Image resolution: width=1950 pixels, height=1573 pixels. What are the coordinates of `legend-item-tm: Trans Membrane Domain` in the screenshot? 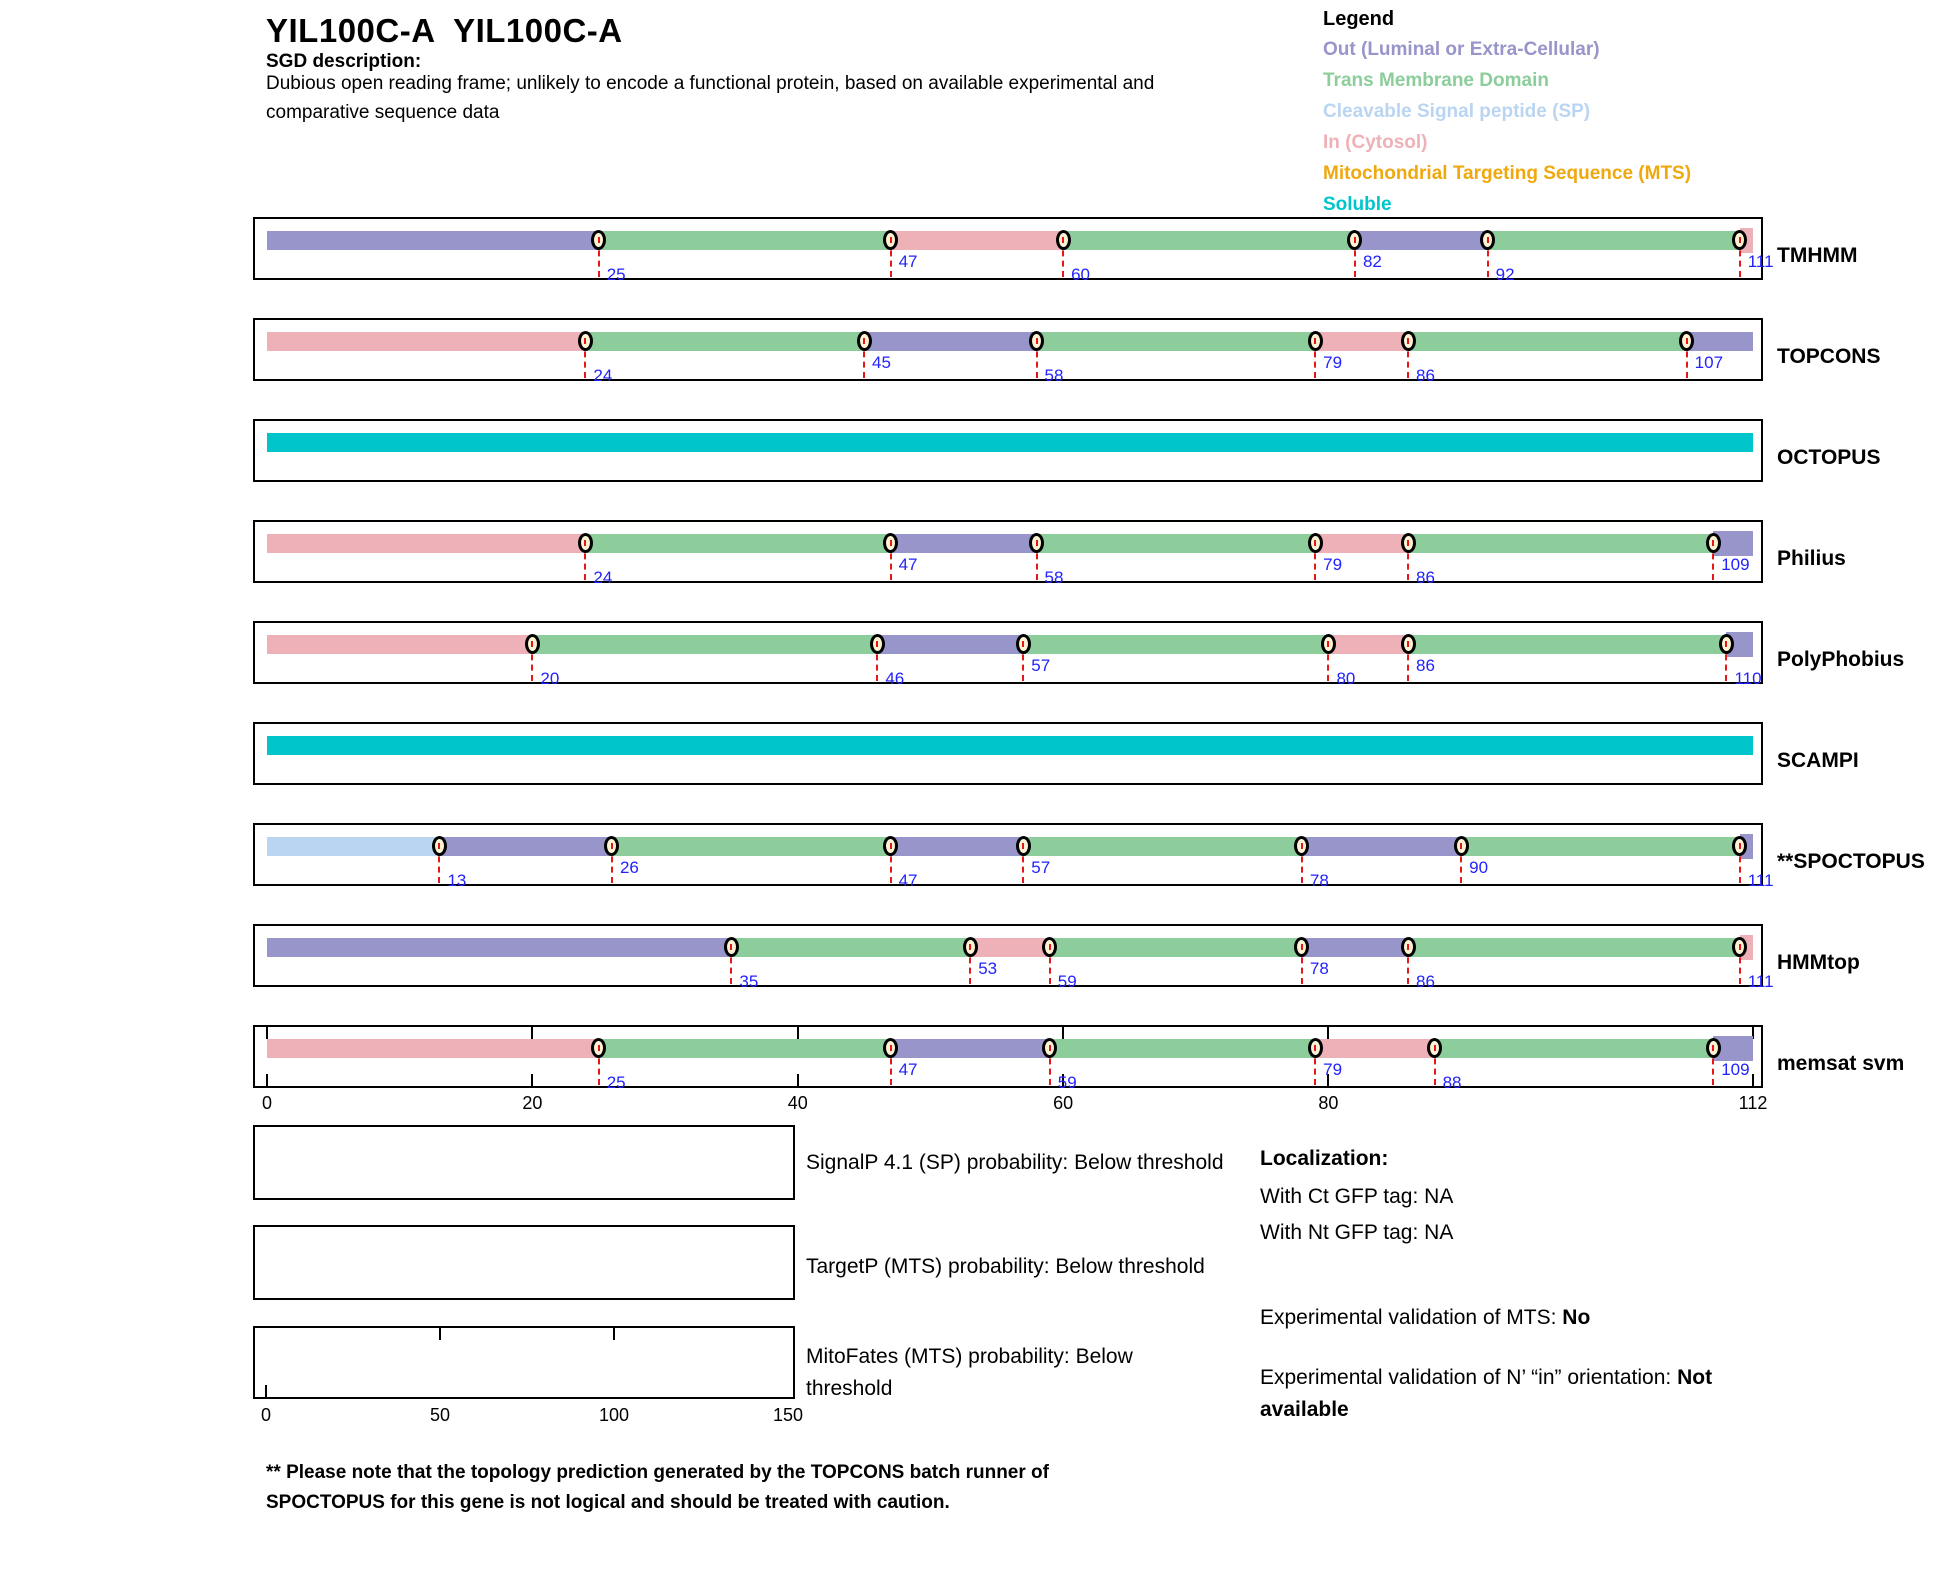 It's located at (1436, 80).